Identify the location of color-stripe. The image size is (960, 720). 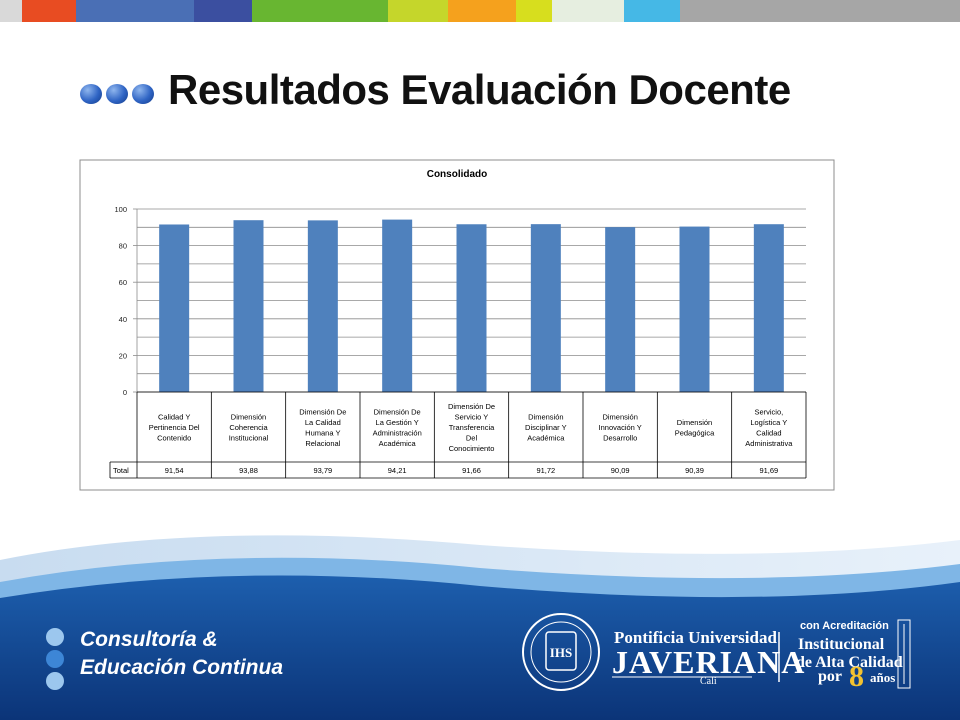
(480, 11).